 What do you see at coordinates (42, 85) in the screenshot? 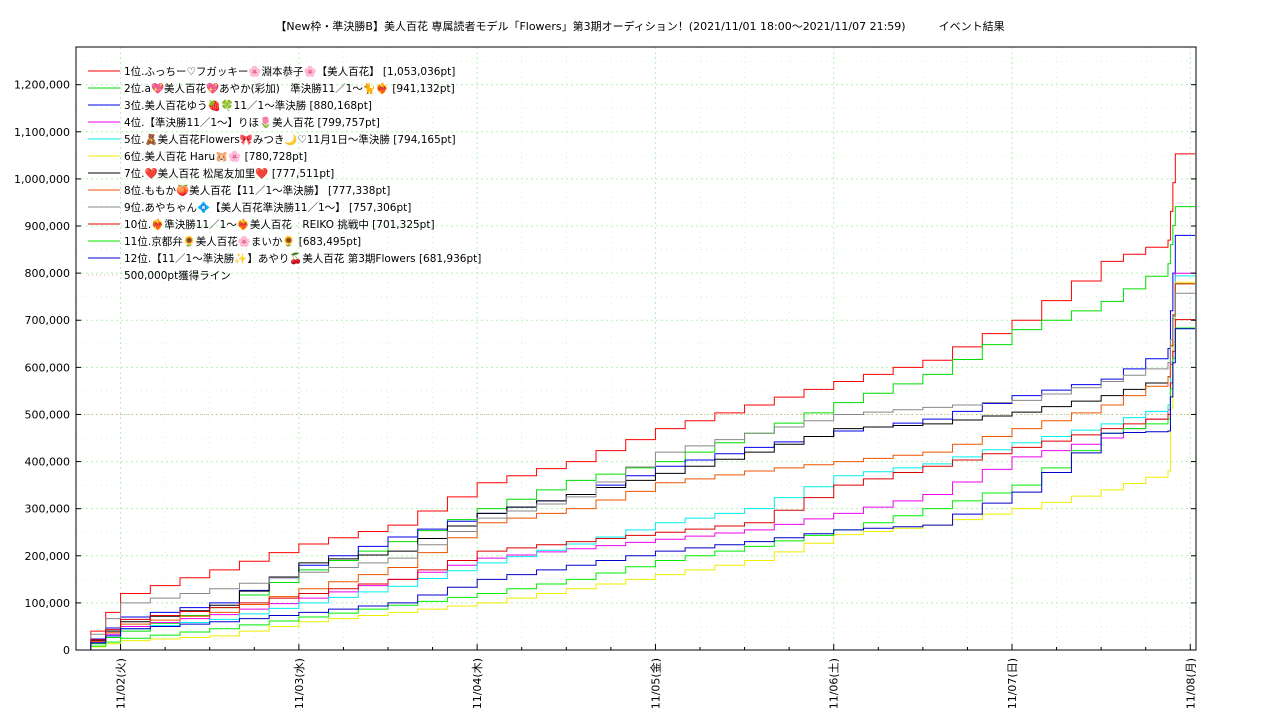
I see `y-tick-label: 1,200,000` at bounding box center [42, 85].